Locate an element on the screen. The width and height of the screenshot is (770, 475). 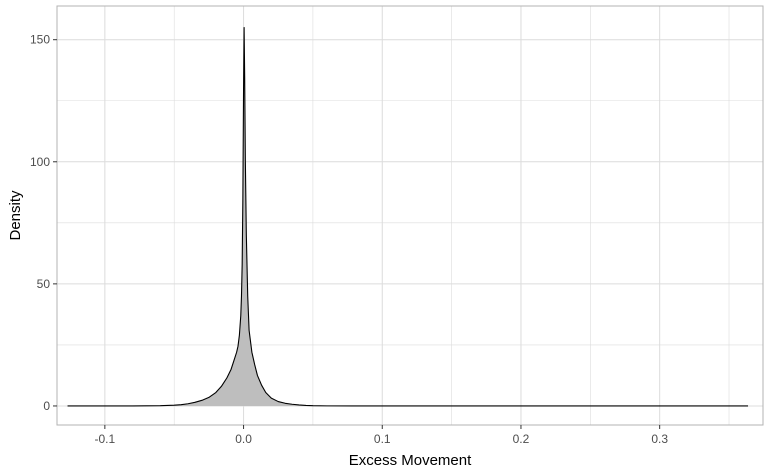
x-tick-label: 0.2 is located at coordinates (521, 439).